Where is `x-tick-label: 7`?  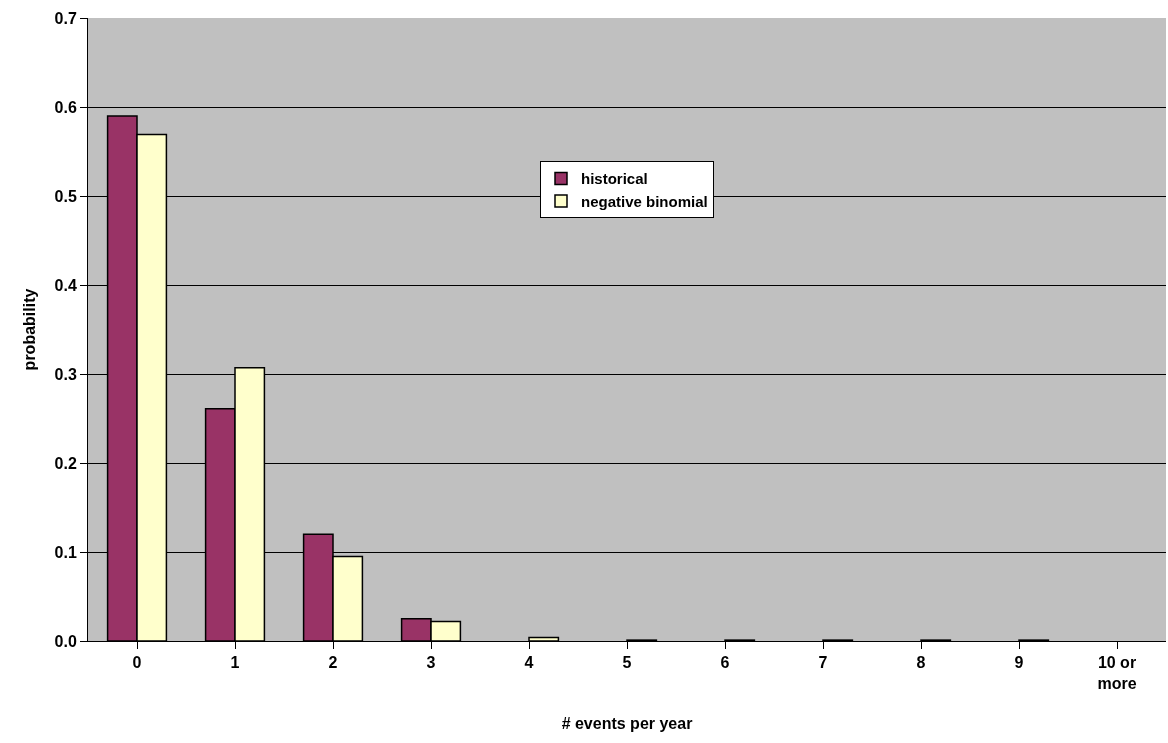
x-tick-label: 7 is located at coordinates (823, 663).